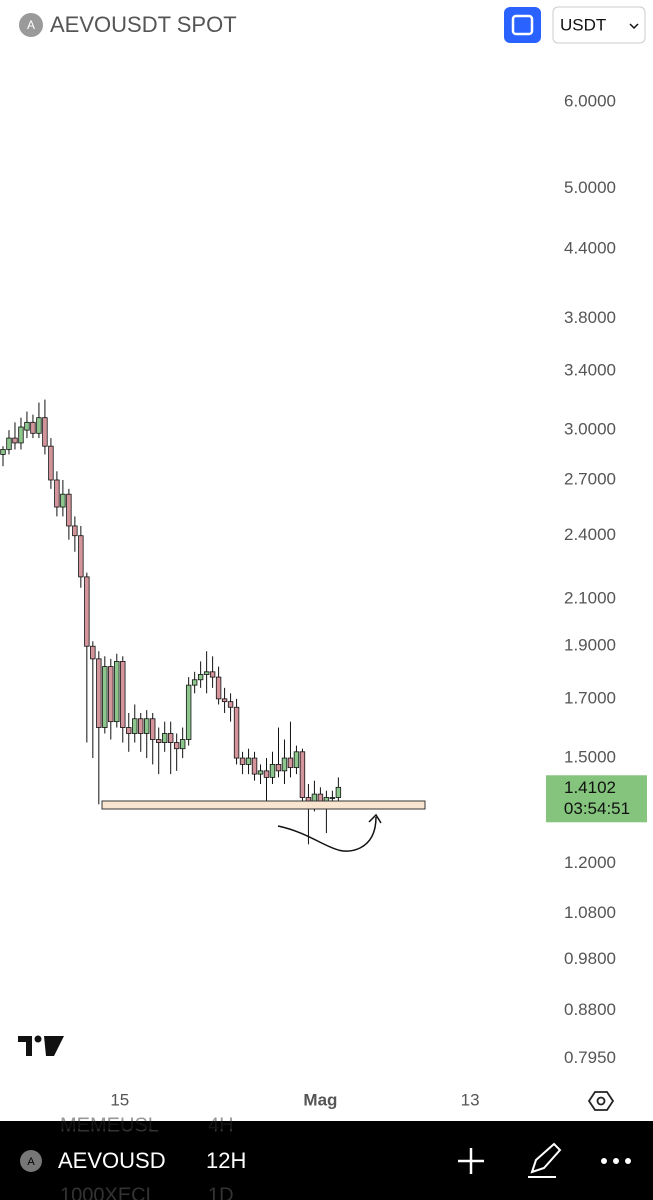 The image size is (653, 1200). What do you see at coordinates (375, 818) in the screenshot?
I see `drawn-arrow-head` at bounding box center [375, 818].